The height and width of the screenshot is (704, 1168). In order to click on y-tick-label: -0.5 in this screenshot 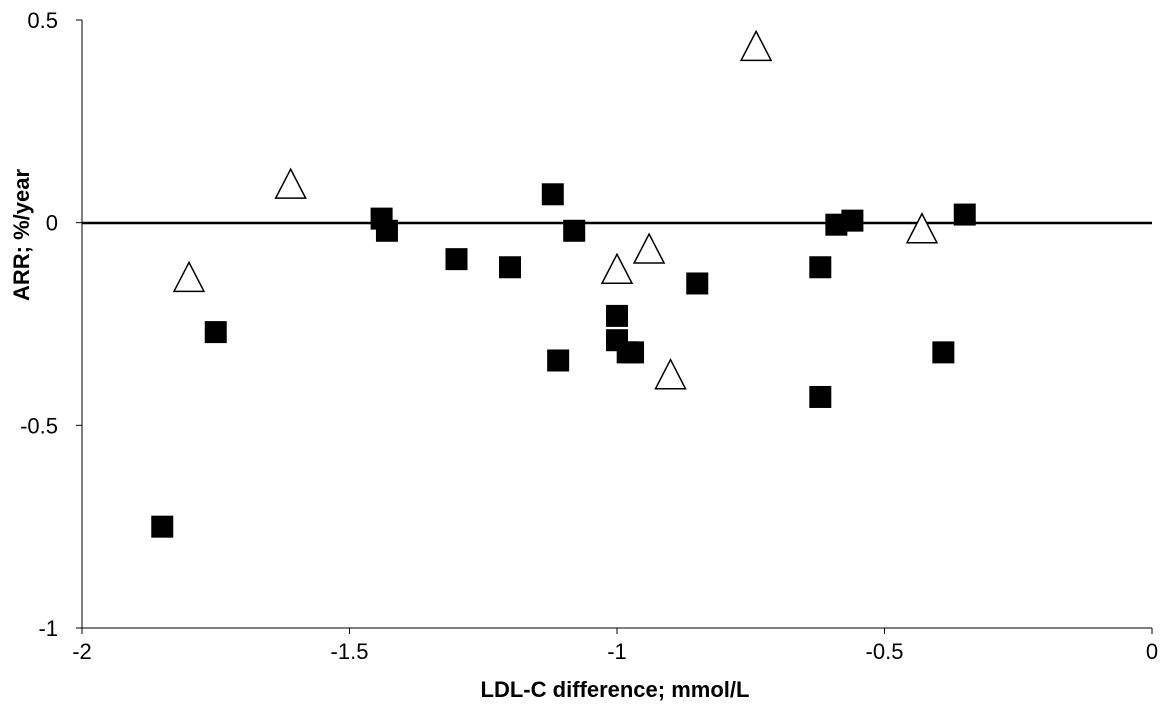, I will do `click(39, 425)`.